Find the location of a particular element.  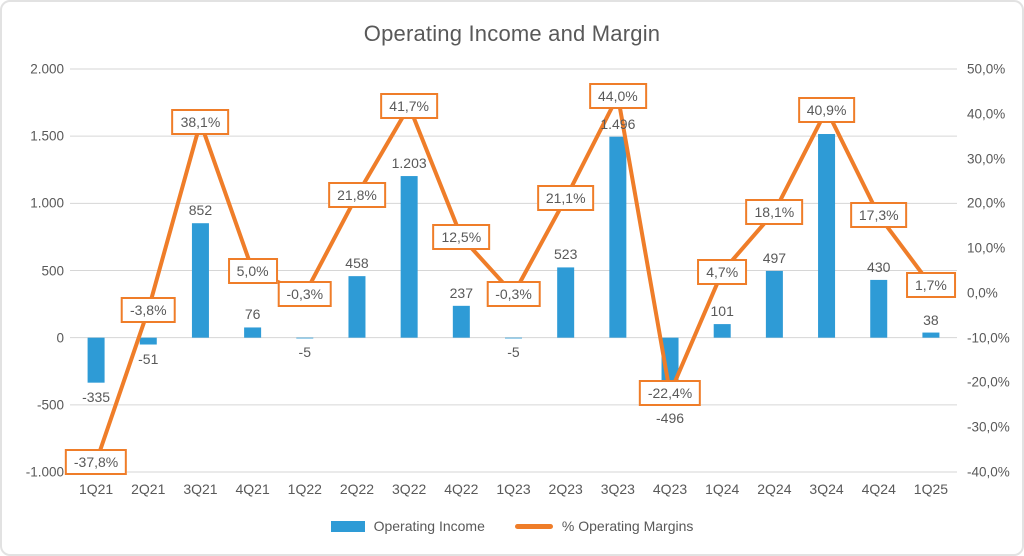

legend-item-operating-margins: % Operating Margins is located at coordinates (604, 526).